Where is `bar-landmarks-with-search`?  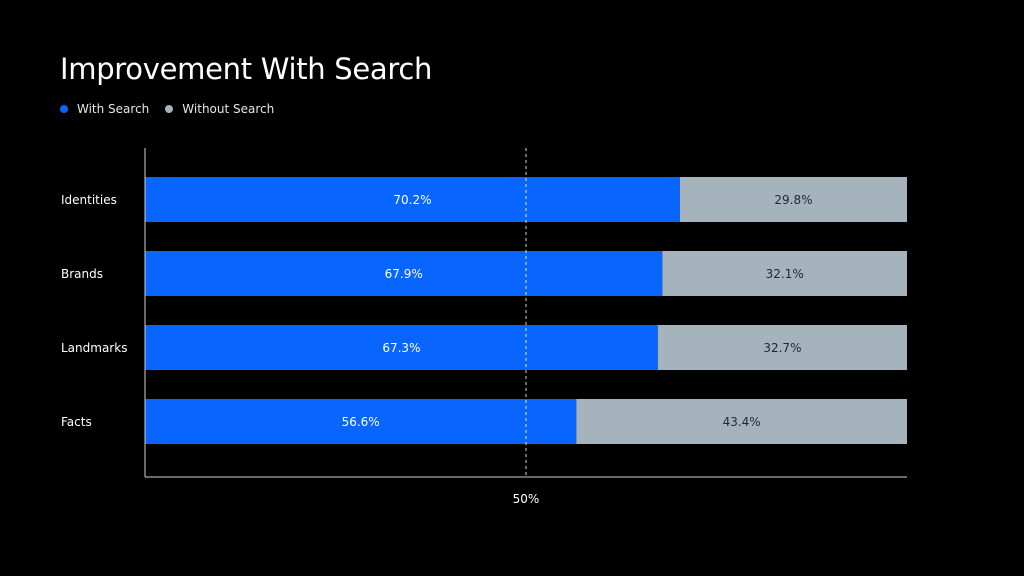 bar-landmarks-with-search is located at coordinates (401, 347).